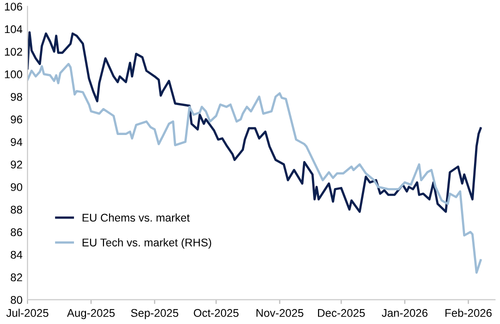 The height and width of the screenshot is (324, 500). Describe the element at coordinates (13, 52) in the screenshot. I see `y-tick-label: 102` at that location.